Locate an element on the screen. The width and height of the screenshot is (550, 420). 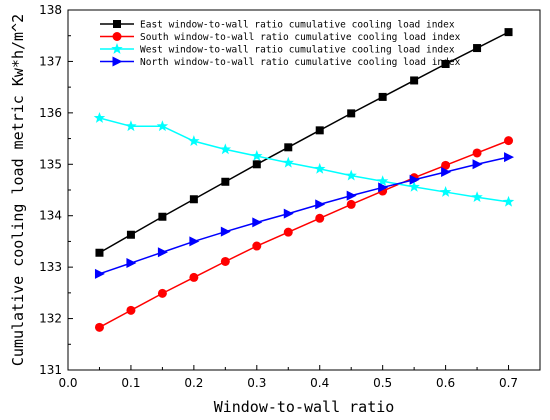
y-tick-label: 133 is located at coordinates (50, 267).